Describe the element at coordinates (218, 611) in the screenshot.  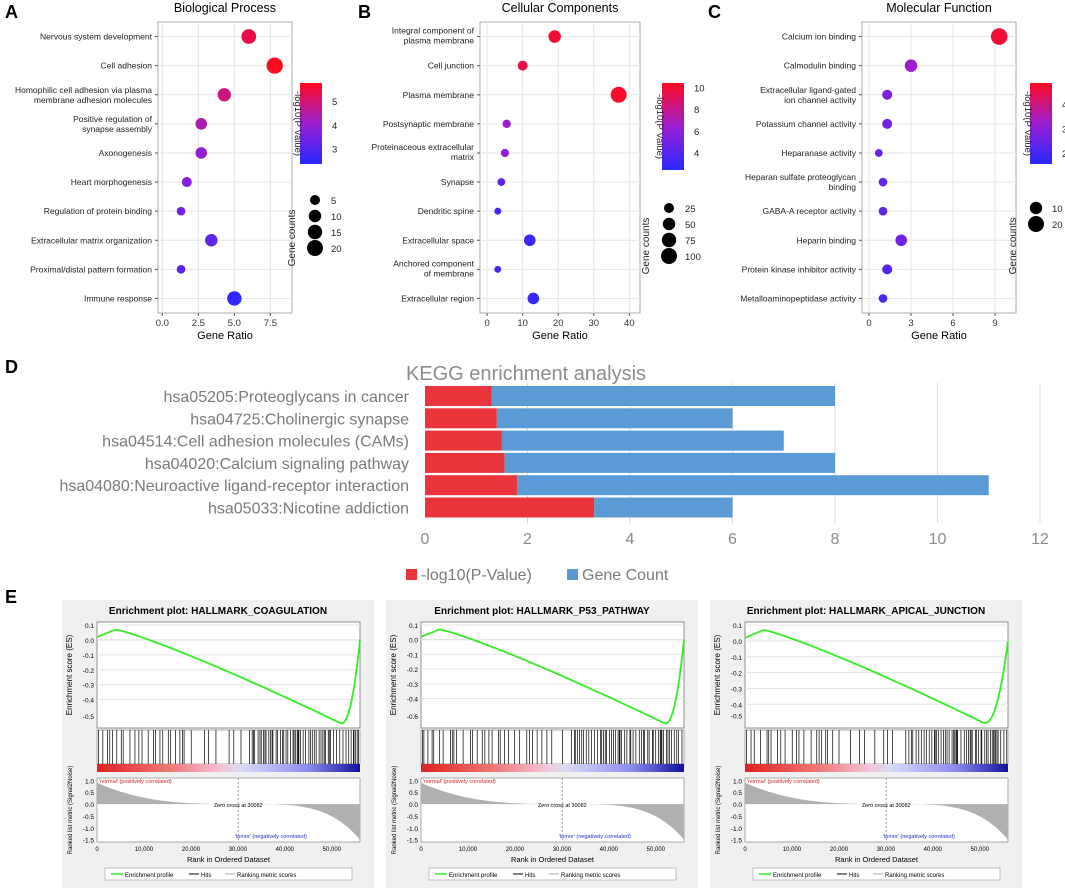
I see `gsea-title: Enrichment plot: HALLMARK_COAGULATION` at that location.